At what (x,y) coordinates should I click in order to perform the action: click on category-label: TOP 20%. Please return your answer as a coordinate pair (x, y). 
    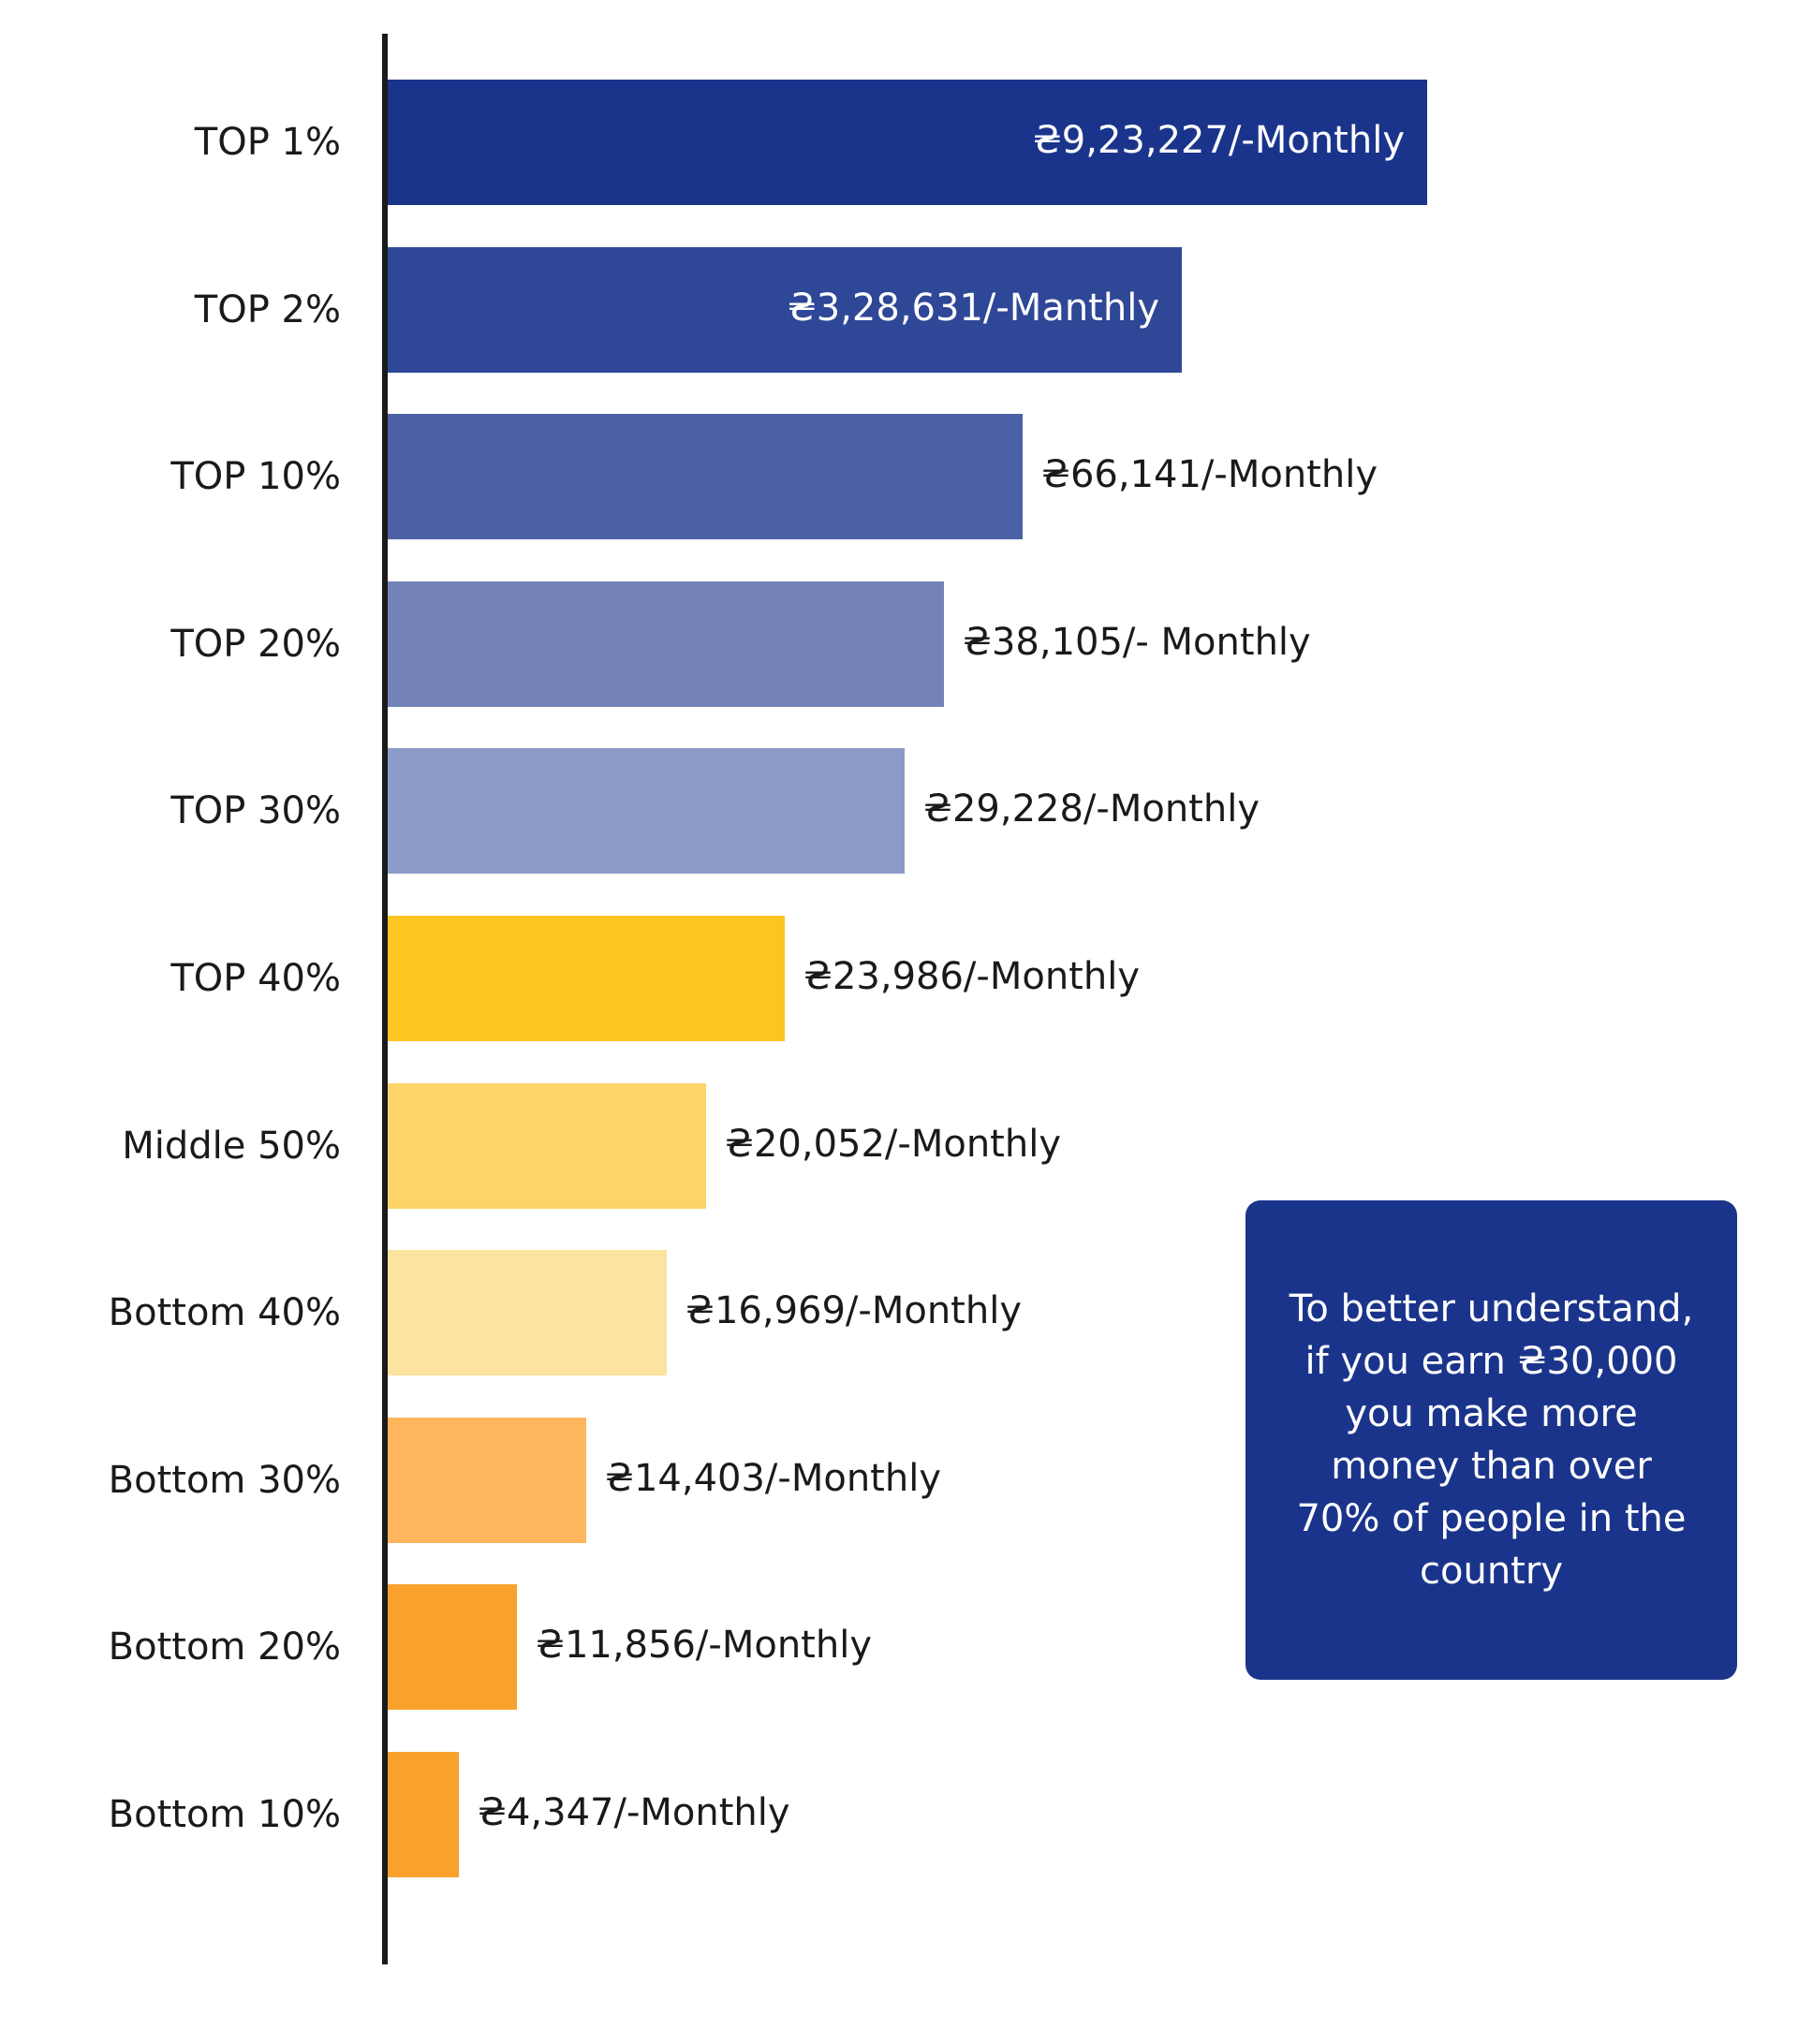
    Looking at the image, I should click on (255, 644).